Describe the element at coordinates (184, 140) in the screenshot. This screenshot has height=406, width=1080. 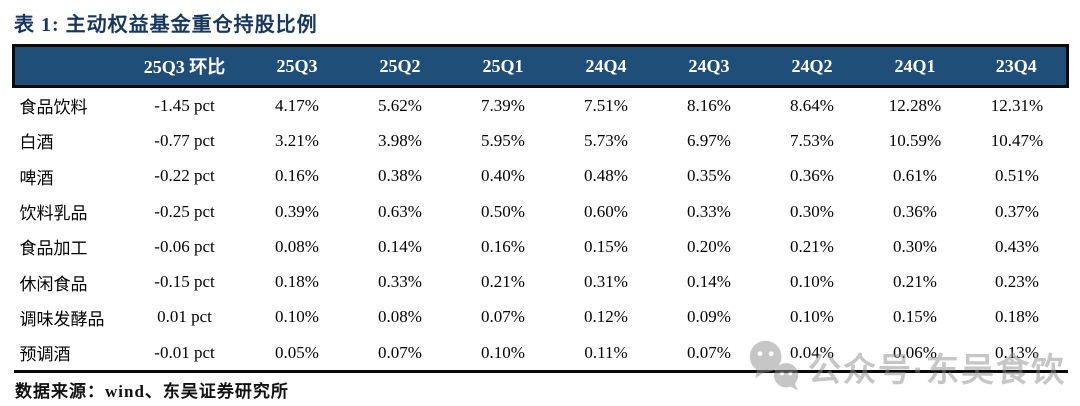
I see `value-cell: -0.77 pct` at that location.